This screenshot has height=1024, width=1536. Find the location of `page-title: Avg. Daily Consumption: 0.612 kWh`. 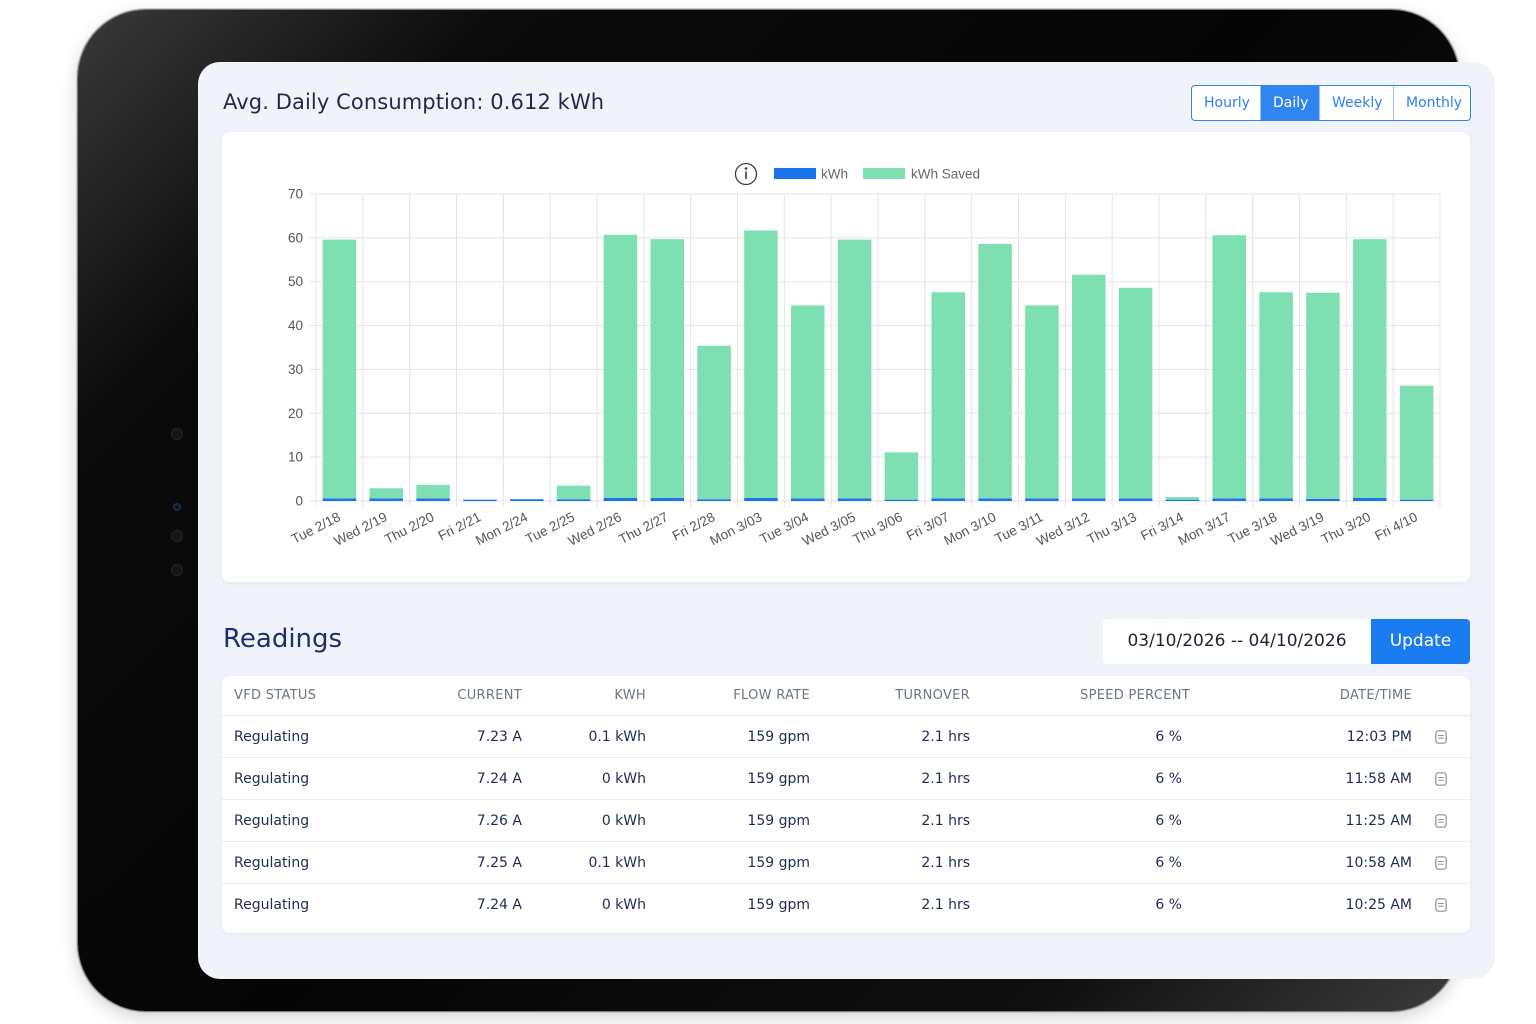

page-title: Avg. Daily Consumption: 0.612 kWh is located at coordinates (414, 102).